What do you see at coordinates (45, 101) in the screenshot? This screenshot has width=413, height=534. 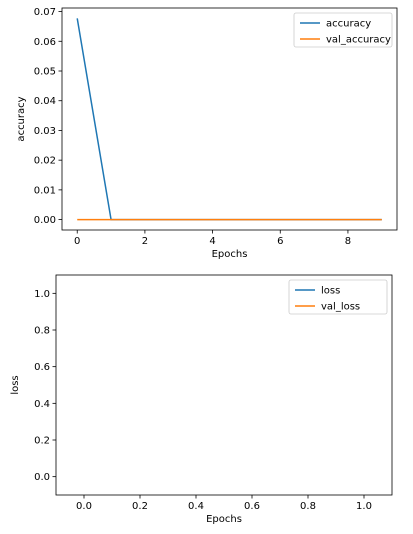 I see `y-tick-label: 0.04` at bounding box center [45, 101].